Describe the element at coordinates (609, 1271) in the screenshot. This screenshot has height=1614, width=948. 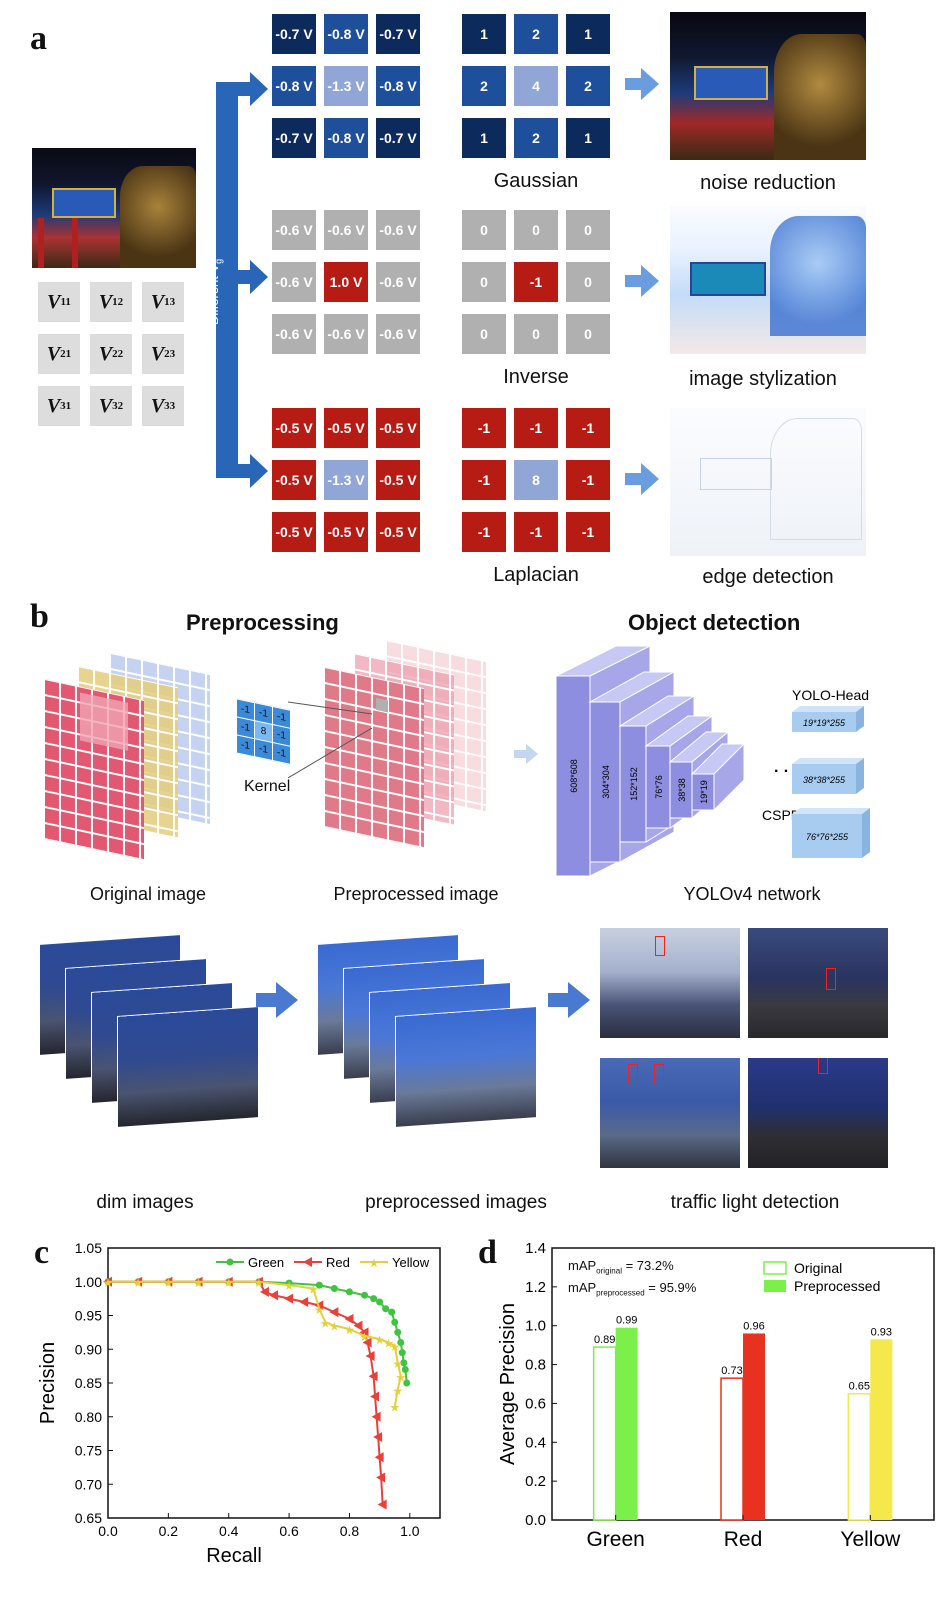
I see `map-original-sub: original` at that location.